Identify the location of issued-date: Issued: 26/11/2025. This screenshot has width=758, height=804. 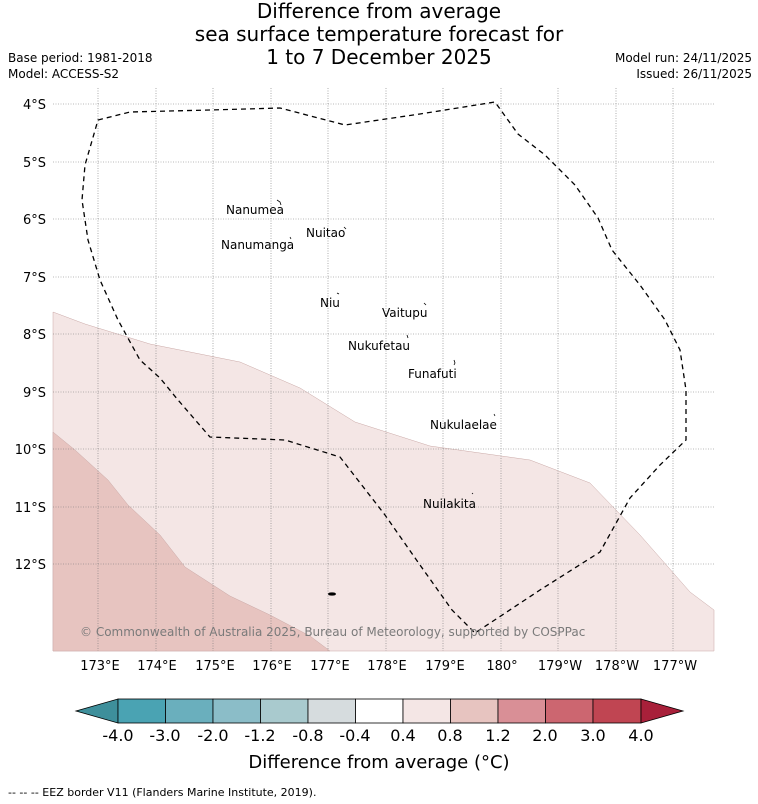
(694, 74).